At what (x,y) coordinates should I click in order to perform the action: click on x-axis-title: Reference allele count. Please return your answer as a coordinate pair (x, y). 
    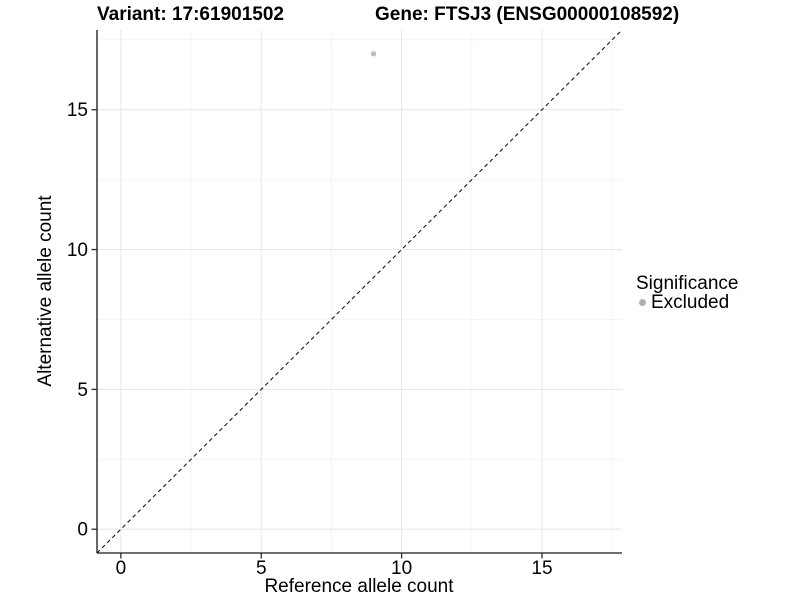
    Looking at the image, I should click on (359, 586).